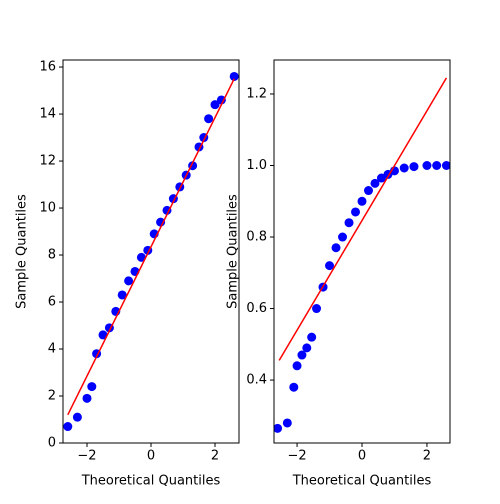  Describe the element at coordinates (256, 165) in the screenshot. I see `y-tick-label: 1.0` at that location.